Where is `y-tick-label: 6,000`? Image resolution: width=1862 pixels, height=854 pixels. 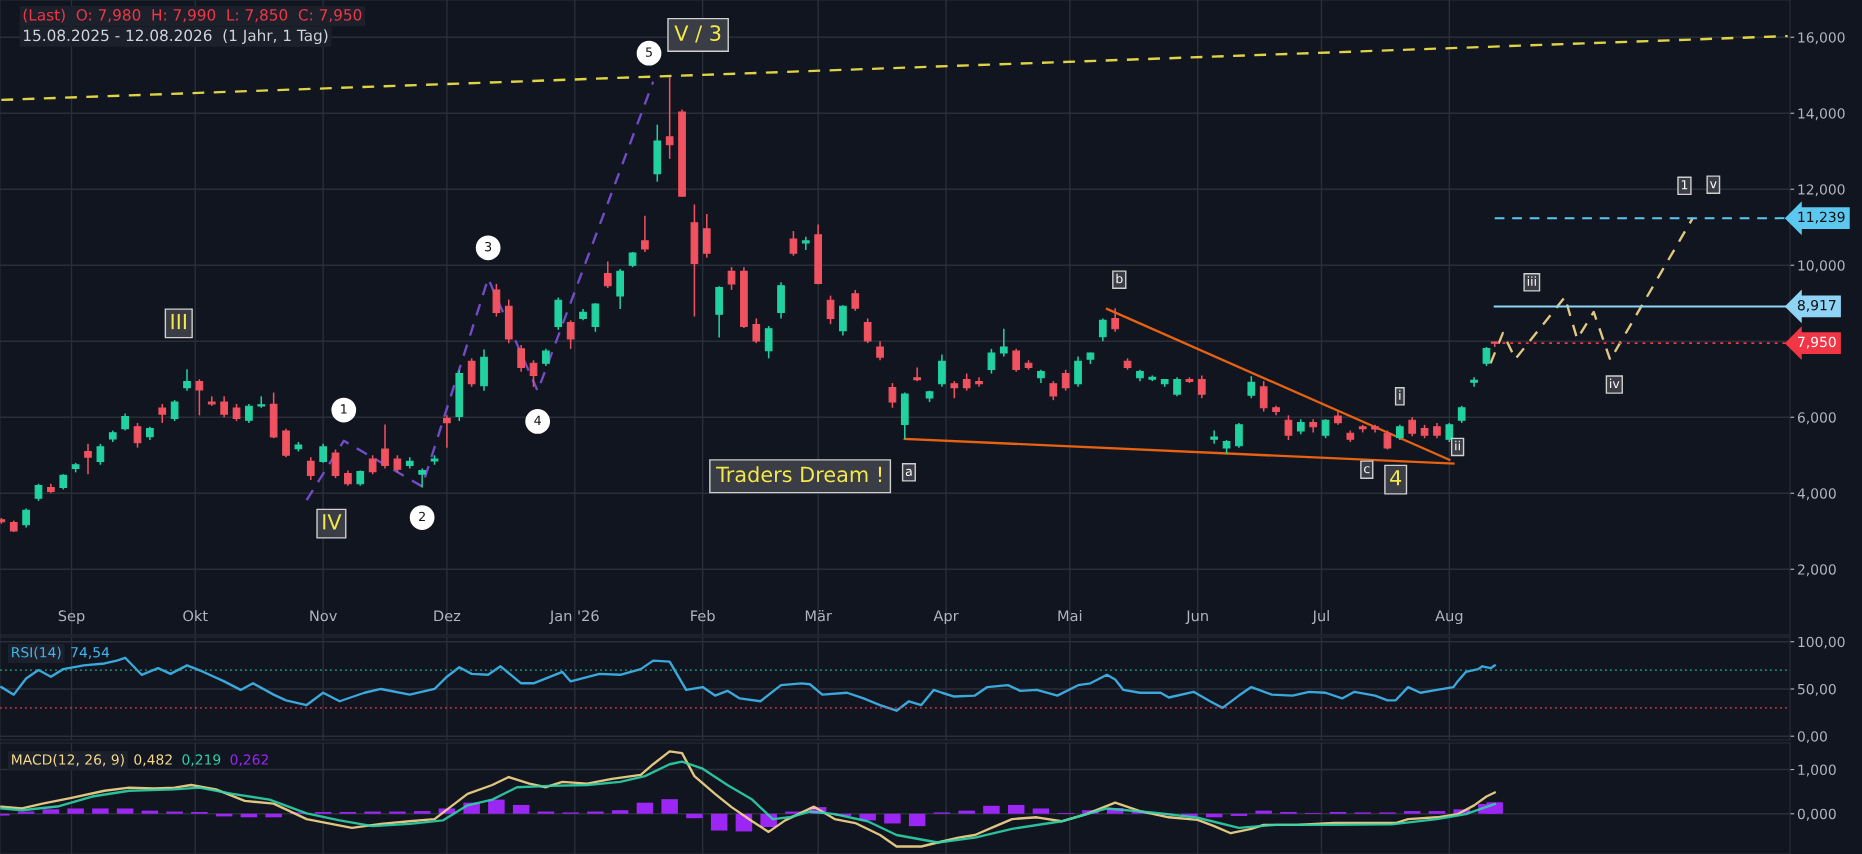 y-tick-label: 6,000 is located at coordinates (1816, 418).